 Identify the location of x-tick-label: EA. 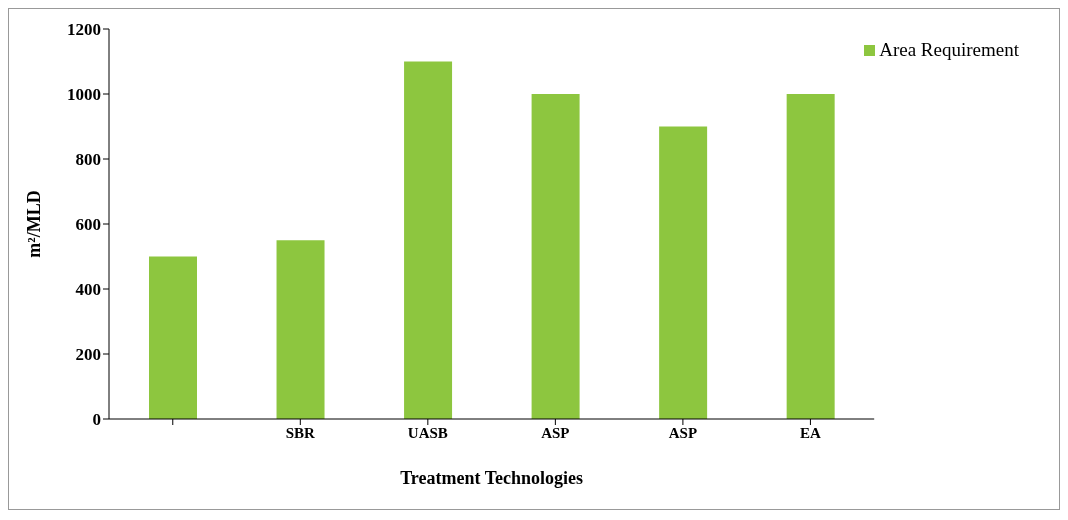
(810, 432).